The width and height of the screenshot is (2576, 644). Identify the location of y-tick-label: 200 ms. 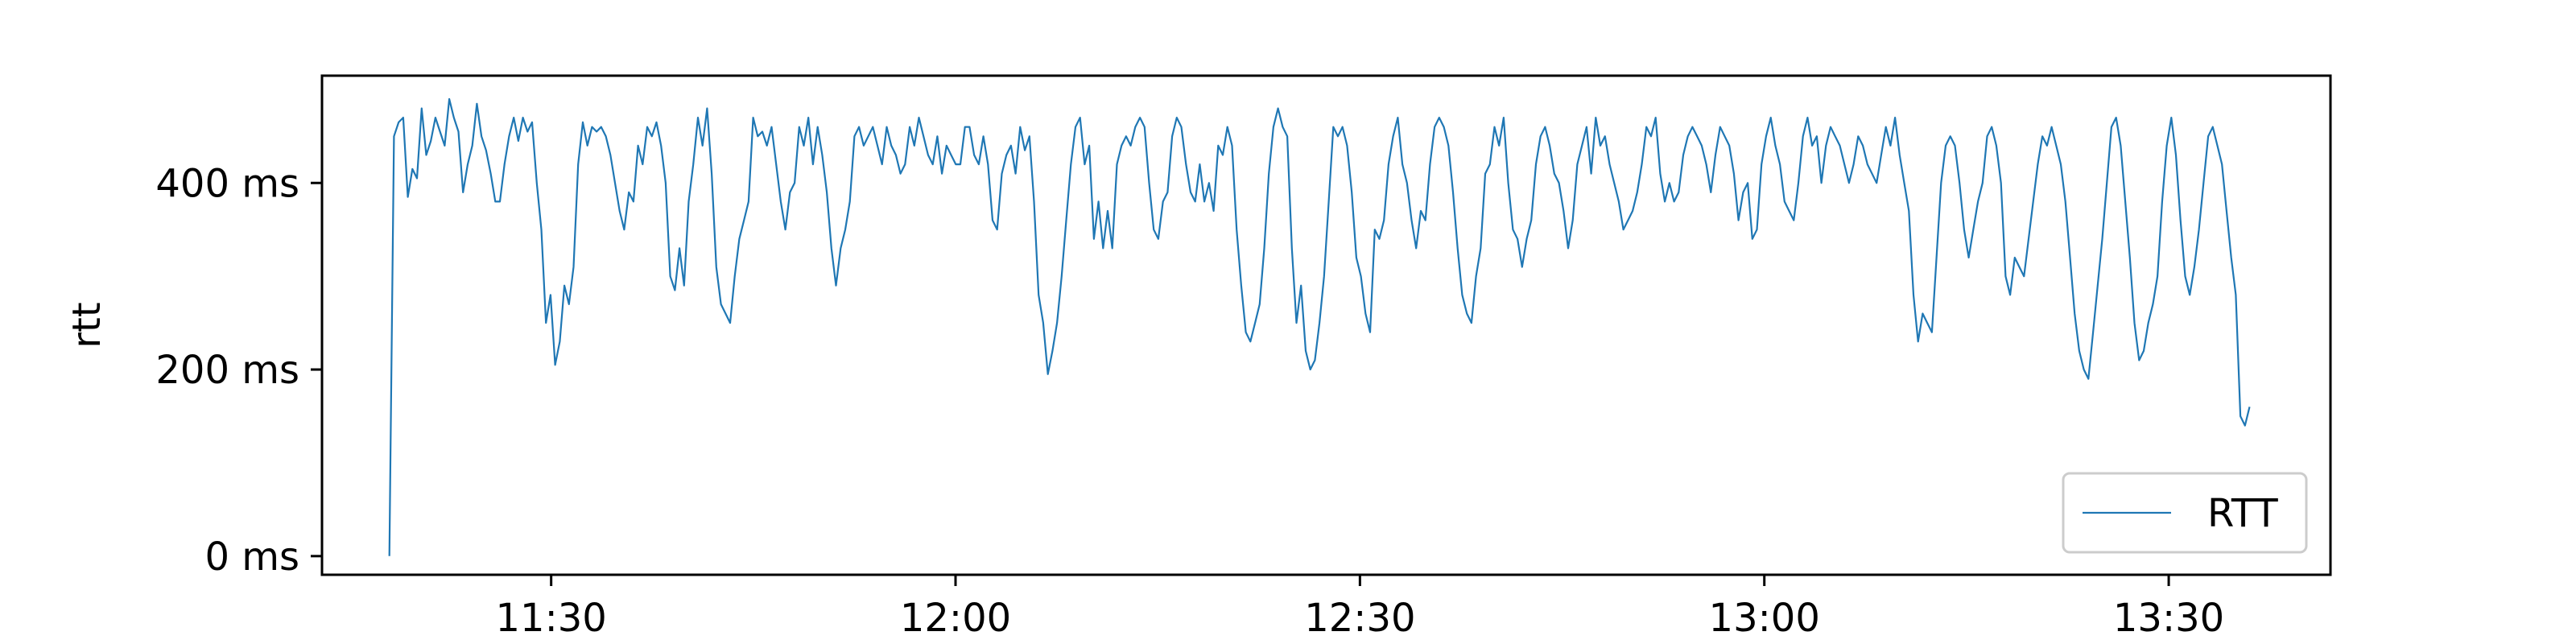
(227, 370).